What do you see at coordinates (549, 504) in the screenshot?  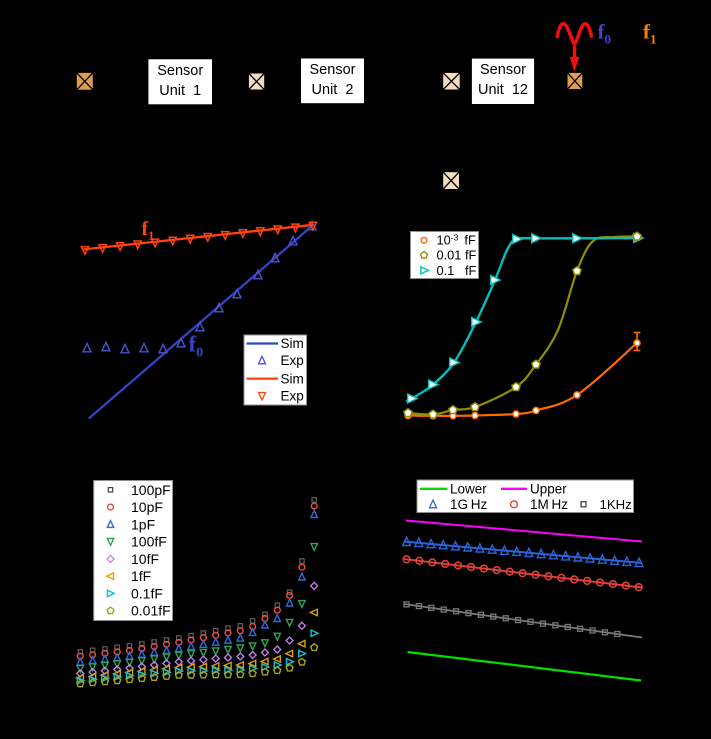 I see `svg-text: 1M Hz` at bounding box center [549, 504].